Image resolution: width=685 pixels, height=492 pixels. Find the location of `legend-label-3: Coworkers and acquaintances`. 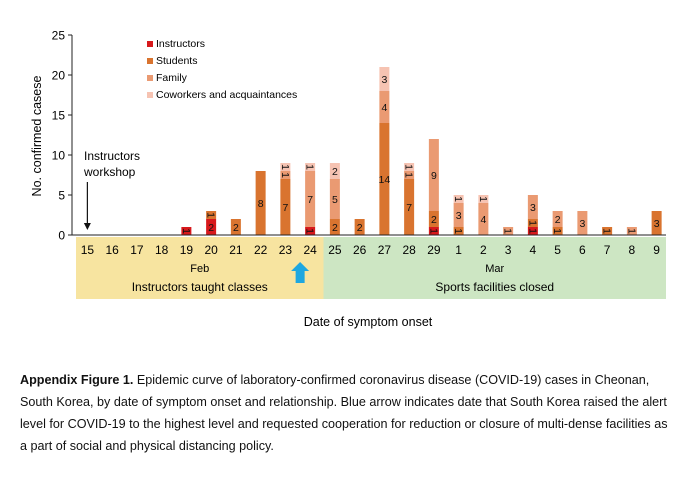

legend-label-3: Coworkers and acquaintances is located at coordinates (226, 95).